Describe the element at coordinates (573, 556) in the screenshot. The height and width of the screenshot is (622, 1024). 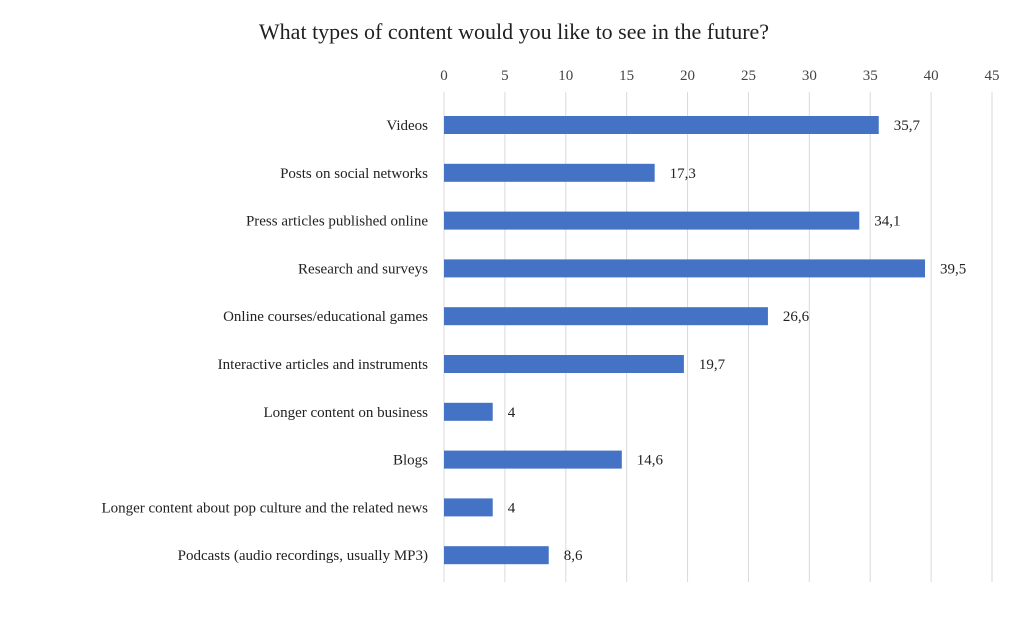
I see `value-label: 8,6` at that location.